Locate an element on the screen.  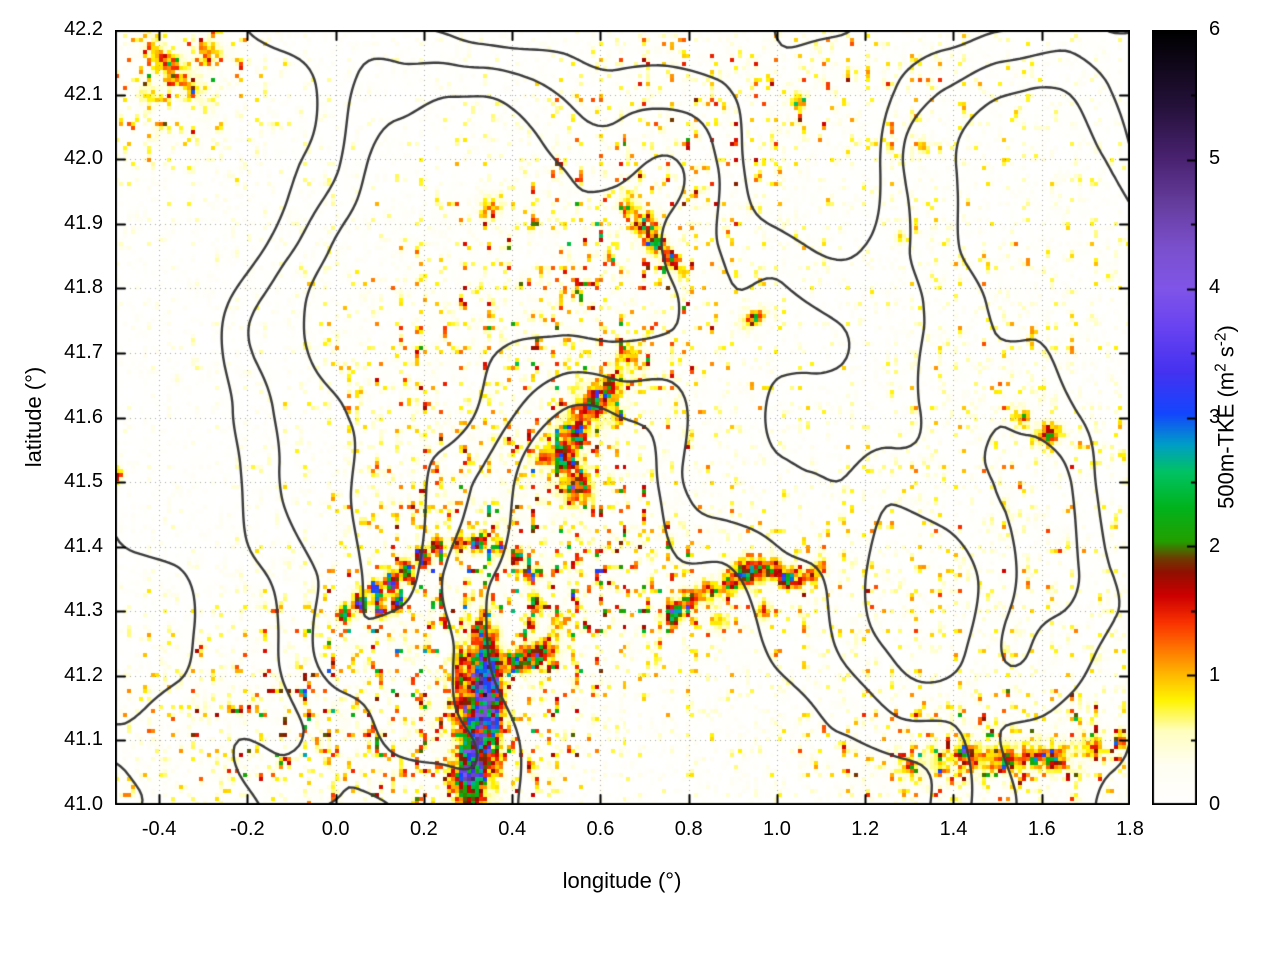
x-tick-label: -0.2 is located at coordinates (247, 829).